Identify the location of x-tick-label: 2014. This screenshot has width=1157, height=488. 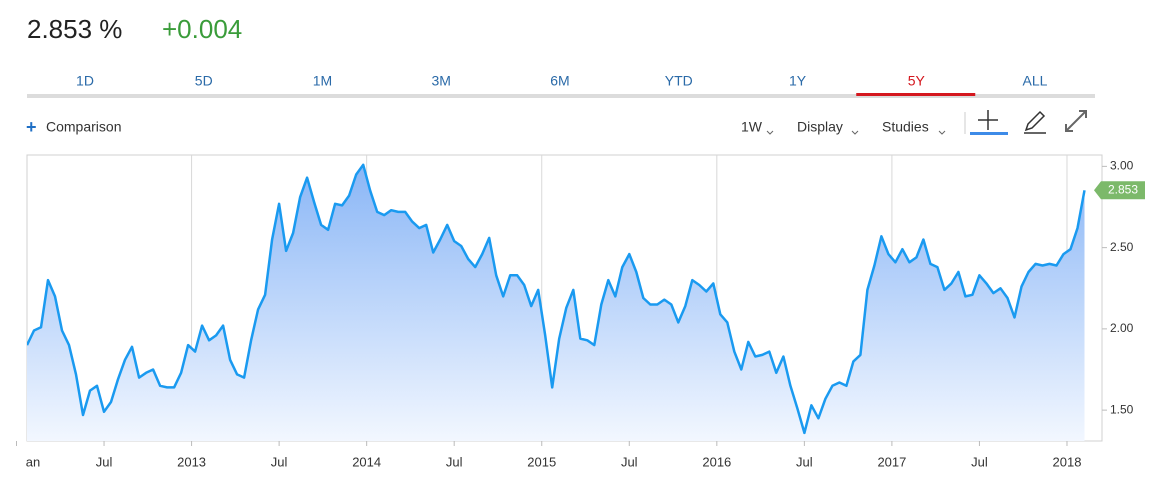
(366, 461).